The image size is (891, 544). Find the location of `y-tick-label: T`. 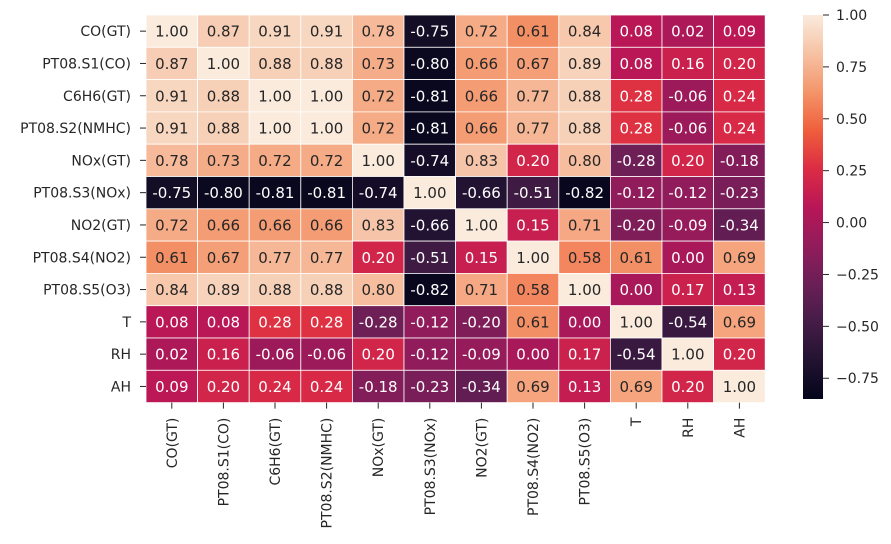

y-tick-label: T is located at coordinates (126, 323).